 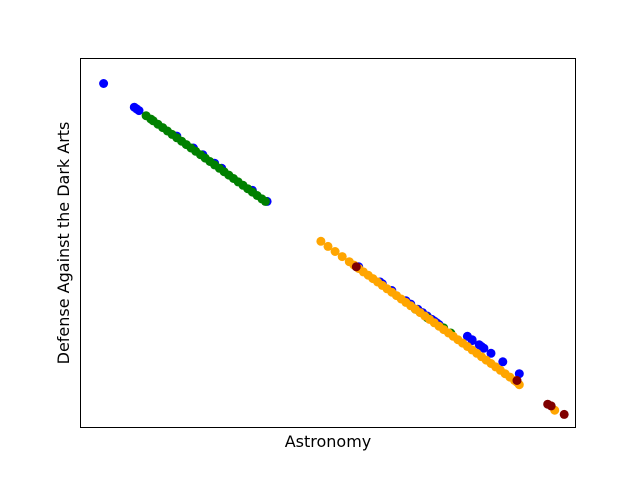 I want to click on y-axis-label: Defense Against the Dark Arts, so click(x=63, y=243).